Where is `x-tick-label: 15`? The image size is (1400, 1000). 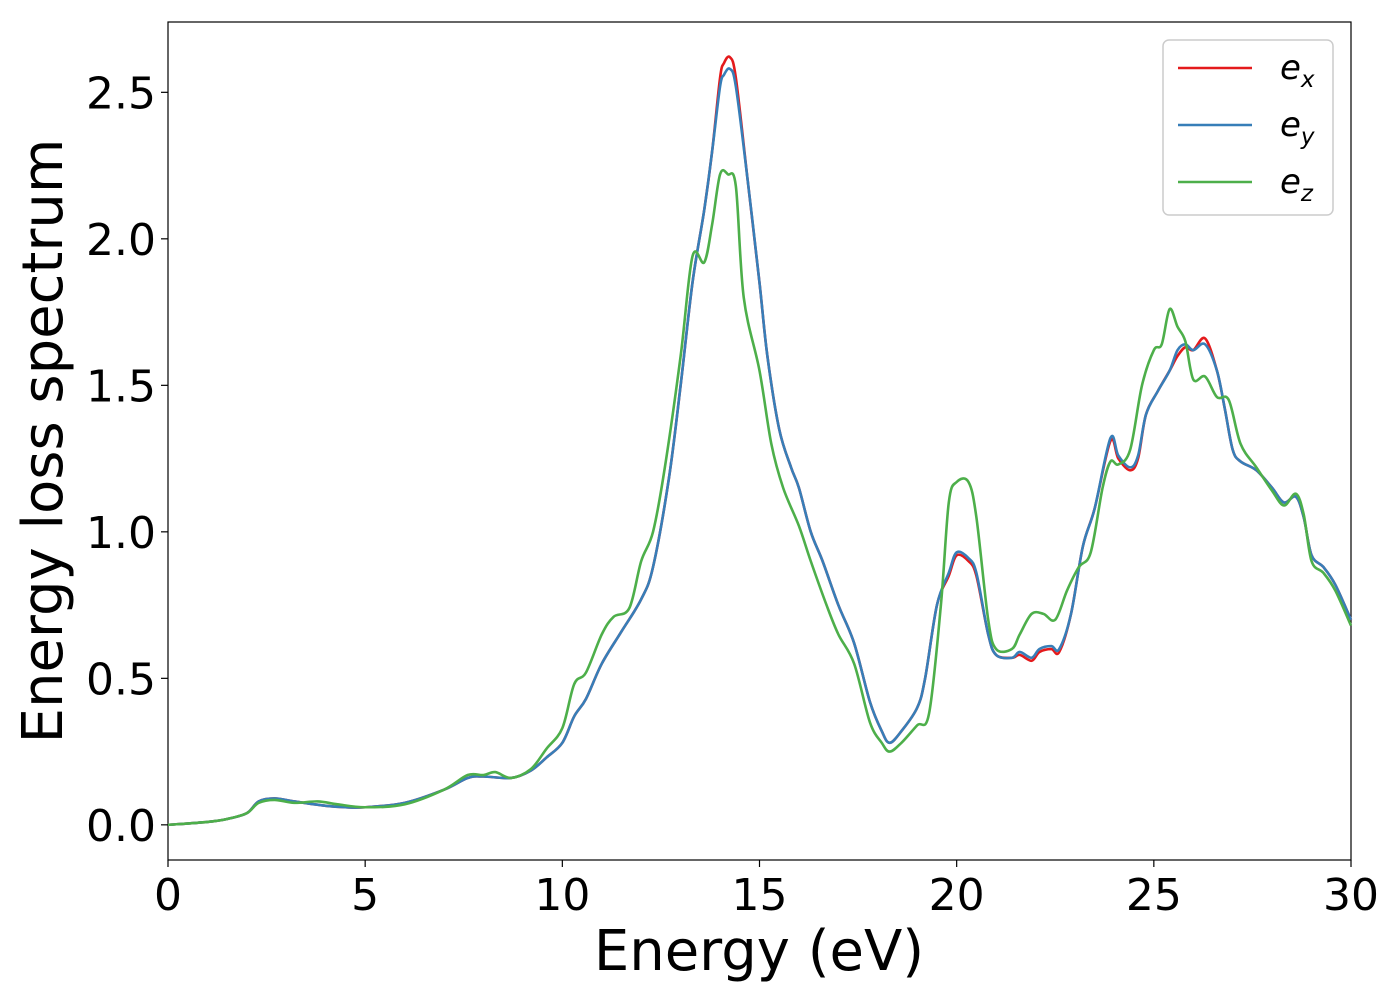 x-tick-label: 15 is located at coordinates (760, 895).